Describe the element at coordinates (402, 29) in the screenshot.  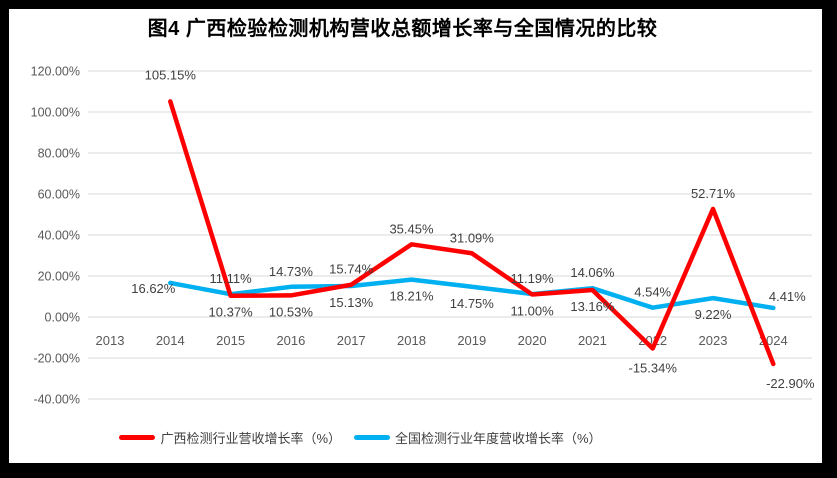
I see `chart-title: 图4 广西检验检测机构营收总额增长率与全国情况的比较` at that location.